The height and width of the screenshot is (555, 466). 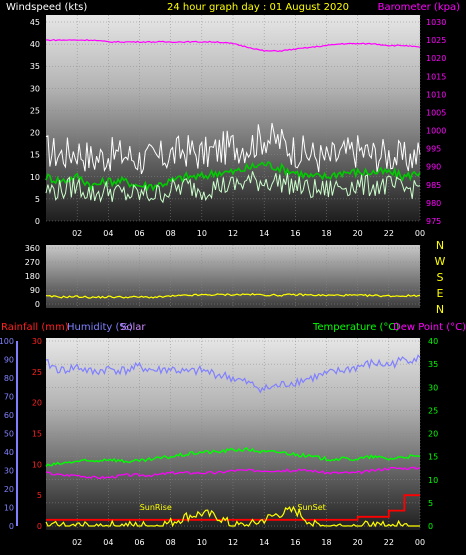 What do you see at coordinates (389, 542) in the screenshot?
I see `climate-time-tick-label: 22` at bounding box center [389, 542].